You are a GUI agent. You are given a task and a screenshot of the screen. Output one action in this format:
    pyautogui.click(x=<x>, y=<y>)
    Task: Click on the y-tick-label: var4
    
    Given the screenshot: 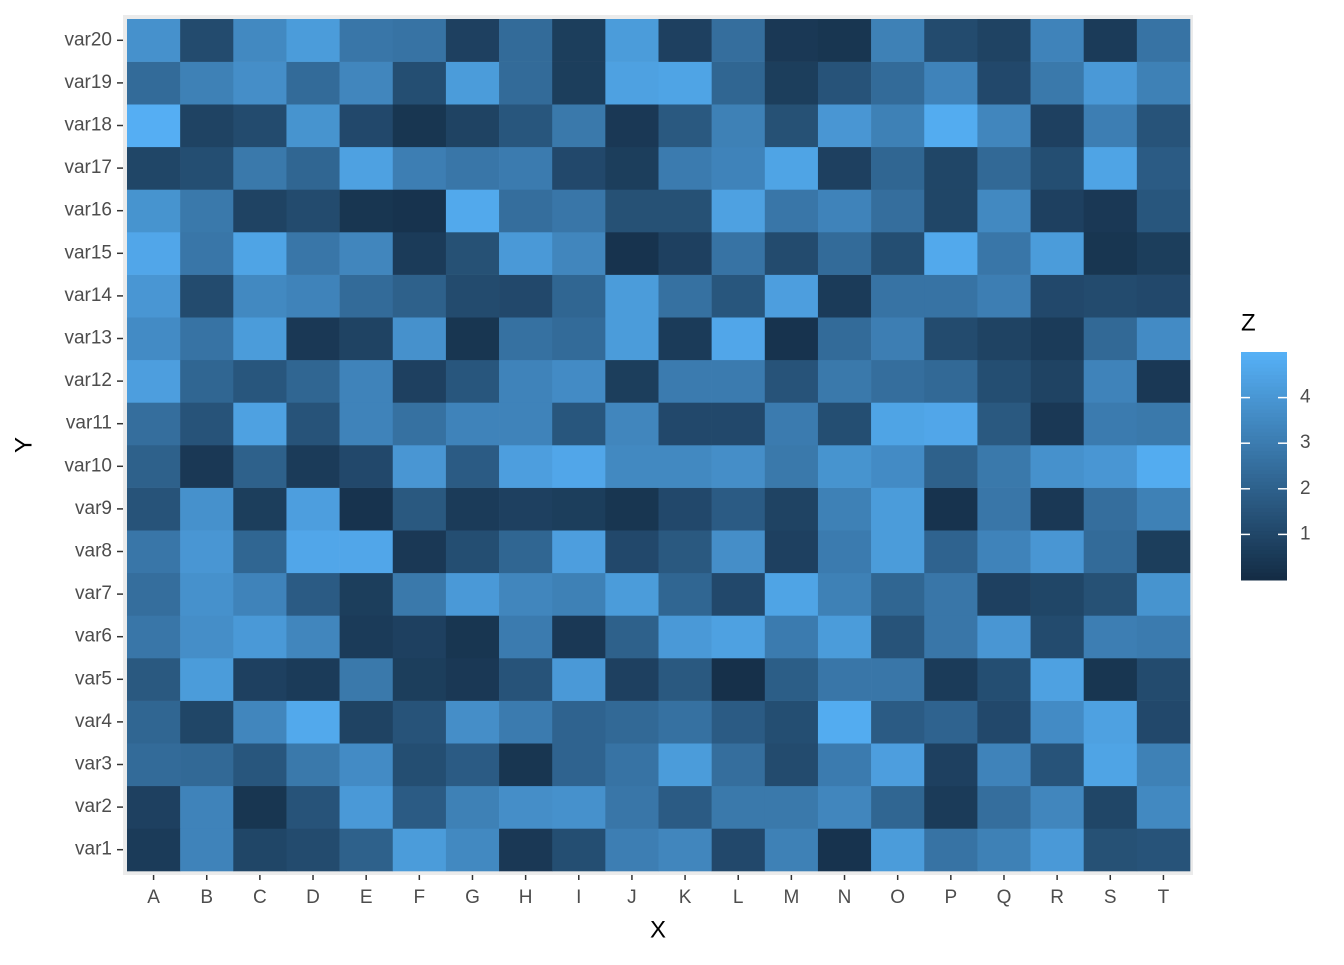 What is the action you would take?
    pyautogui.click(x=93, y=721)
    